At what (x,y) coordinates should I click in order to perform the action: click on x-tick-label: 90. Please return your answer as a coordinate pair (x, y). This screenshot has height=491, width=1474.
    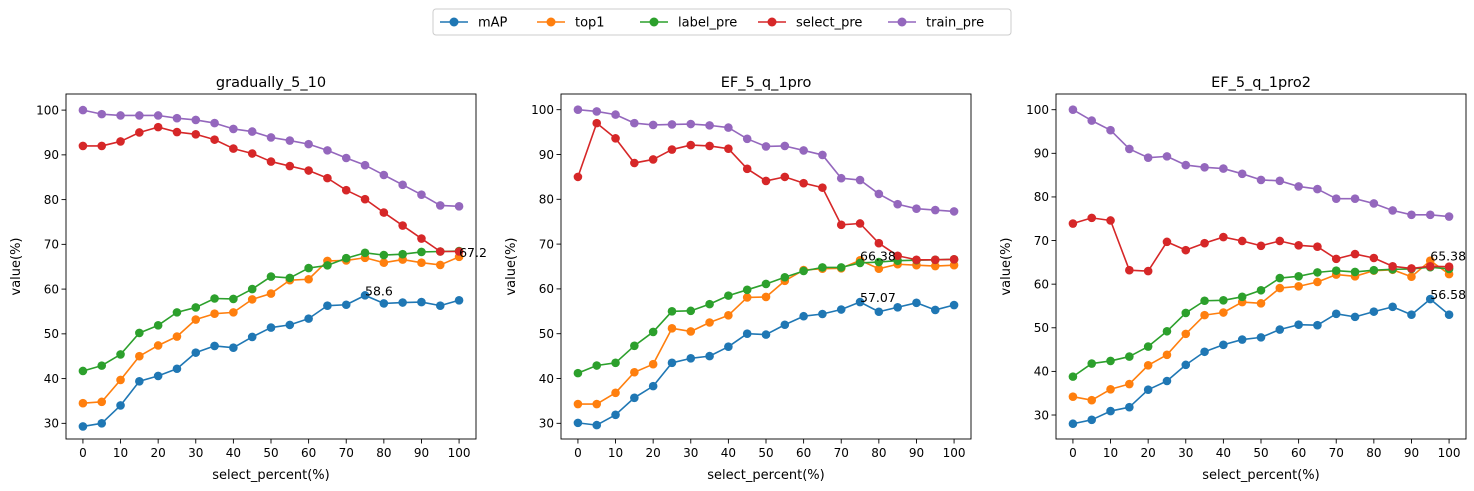
    Looking at the image, I should click on (916, 453).